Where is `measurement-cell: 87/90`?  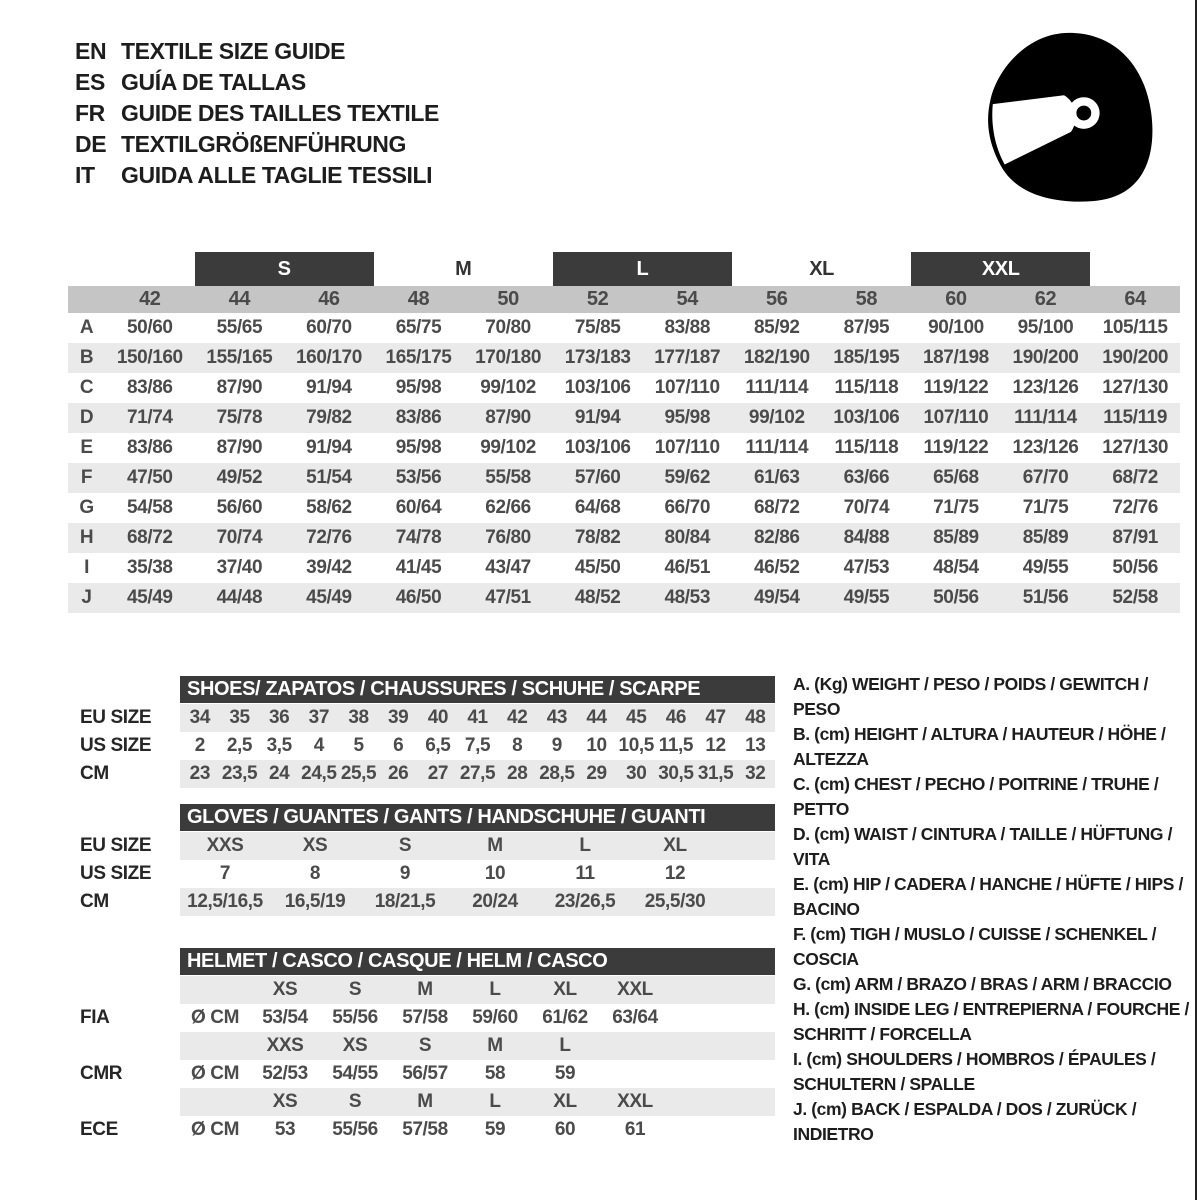
measurement-cell: 87/90 is located at coordinates (239, 387).